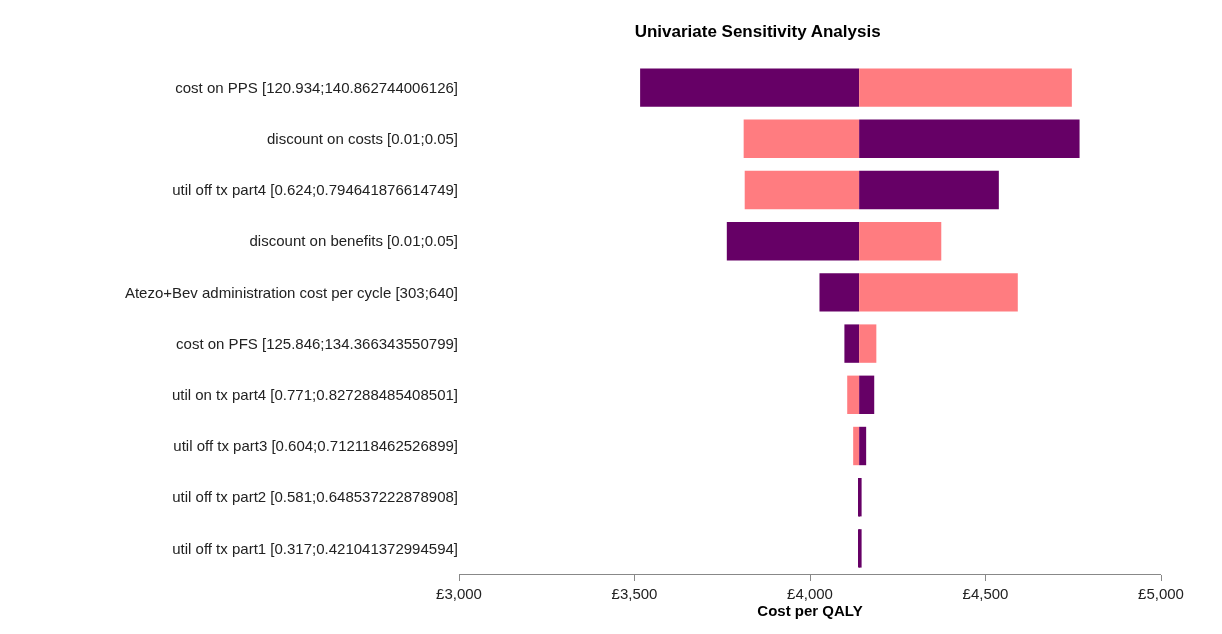 The height and width of the screenshot is (634, 1222). What do you see at coordinates (810, 593) in the screenshot?
I see `x-tick-label: £4,000` at bounding box center [810, 593].